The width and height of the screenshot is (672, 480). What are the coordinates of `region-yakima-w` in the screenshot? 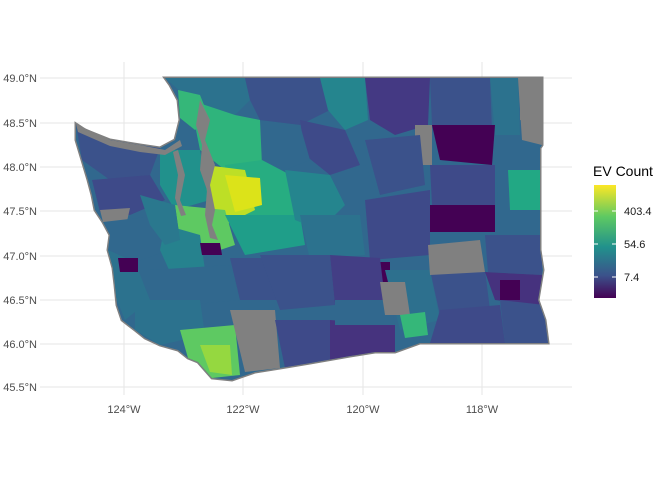 It's located at (297, 282).